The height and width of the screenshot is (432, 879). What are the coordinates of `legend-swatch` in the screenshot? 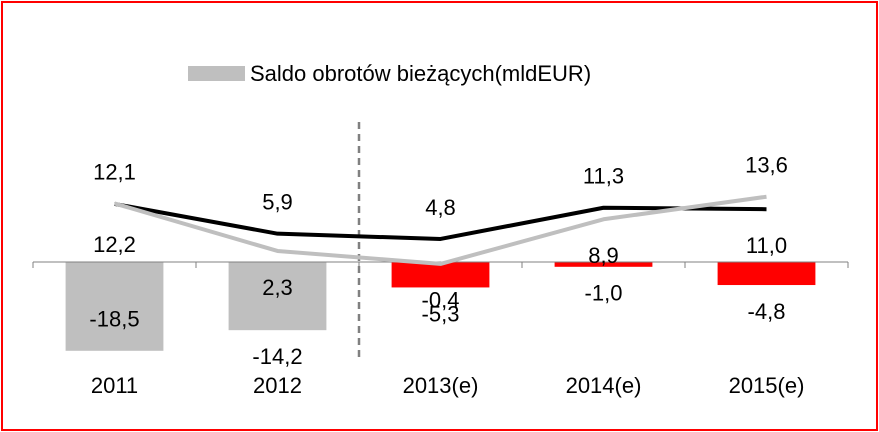 It's located at (216, 73).